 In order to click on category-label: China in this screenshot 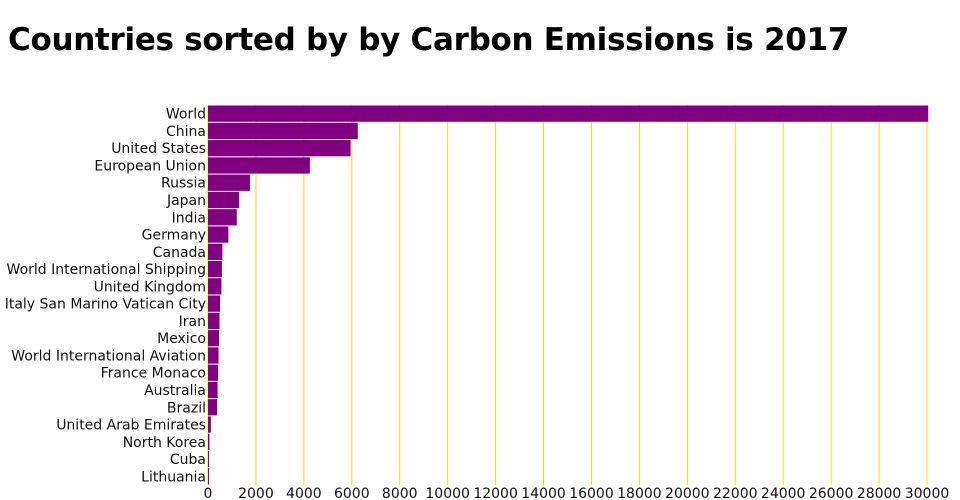, I will do `click(186, 132)`.